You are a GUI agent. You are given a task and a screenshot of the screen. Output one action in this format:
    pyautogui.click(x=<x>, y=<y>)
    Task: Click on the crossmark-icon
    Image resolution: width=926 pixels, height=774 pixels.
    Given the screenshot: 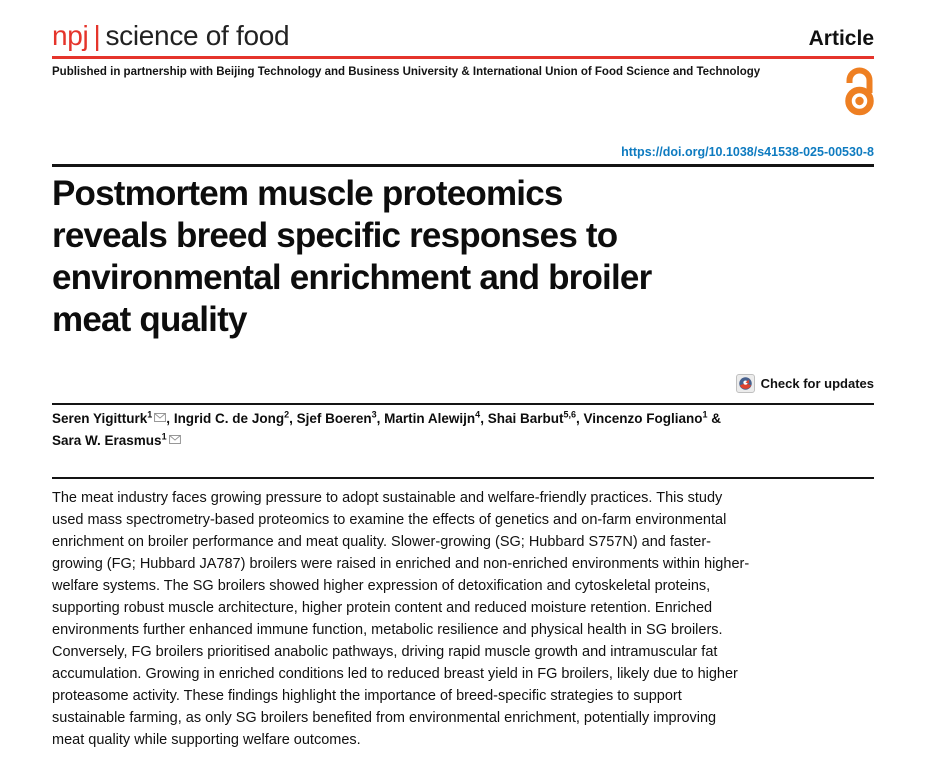 What is the action you would take?
    pyautogui.click(x=745, y=383)
    